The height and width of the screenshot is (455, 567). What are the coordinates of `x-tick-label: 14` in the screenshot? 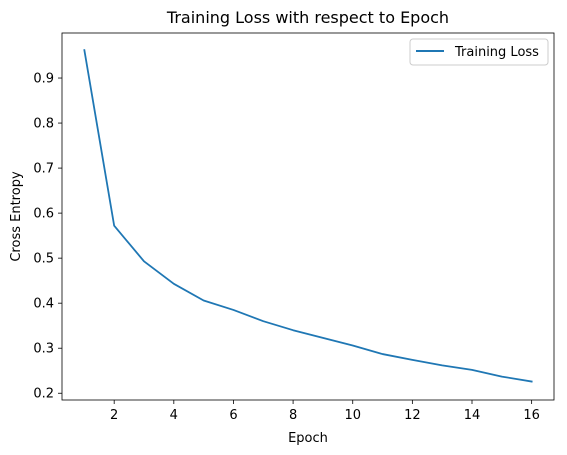 It's located at (472, 415).